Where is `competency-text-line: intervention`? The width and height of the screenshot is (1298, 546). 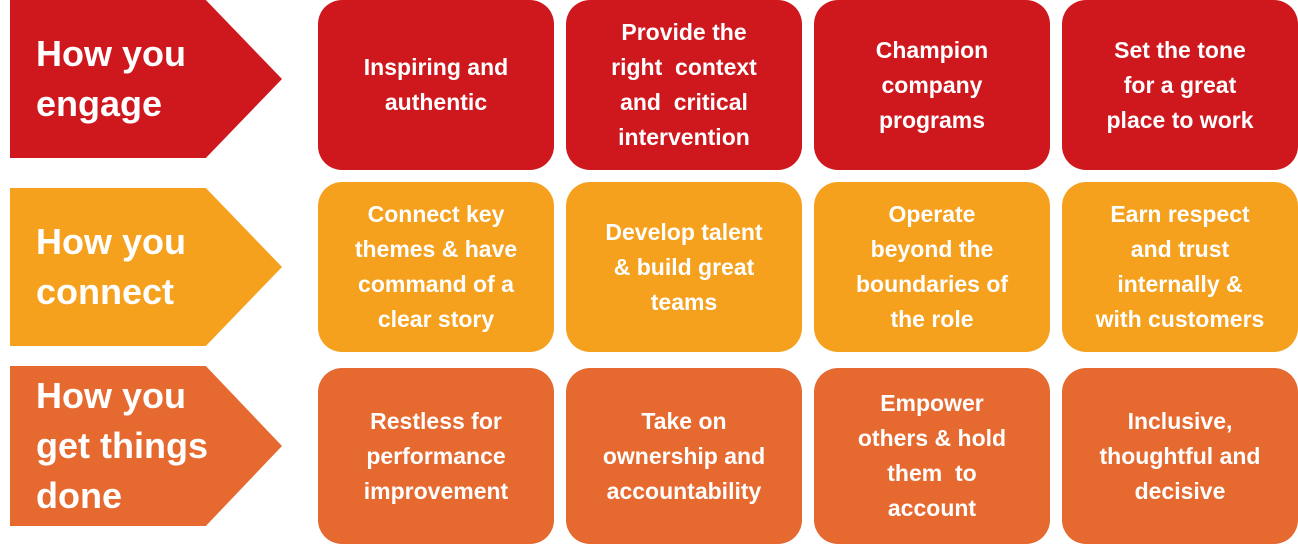 competency-text-line: intervention is located at coordinates (684, 137).